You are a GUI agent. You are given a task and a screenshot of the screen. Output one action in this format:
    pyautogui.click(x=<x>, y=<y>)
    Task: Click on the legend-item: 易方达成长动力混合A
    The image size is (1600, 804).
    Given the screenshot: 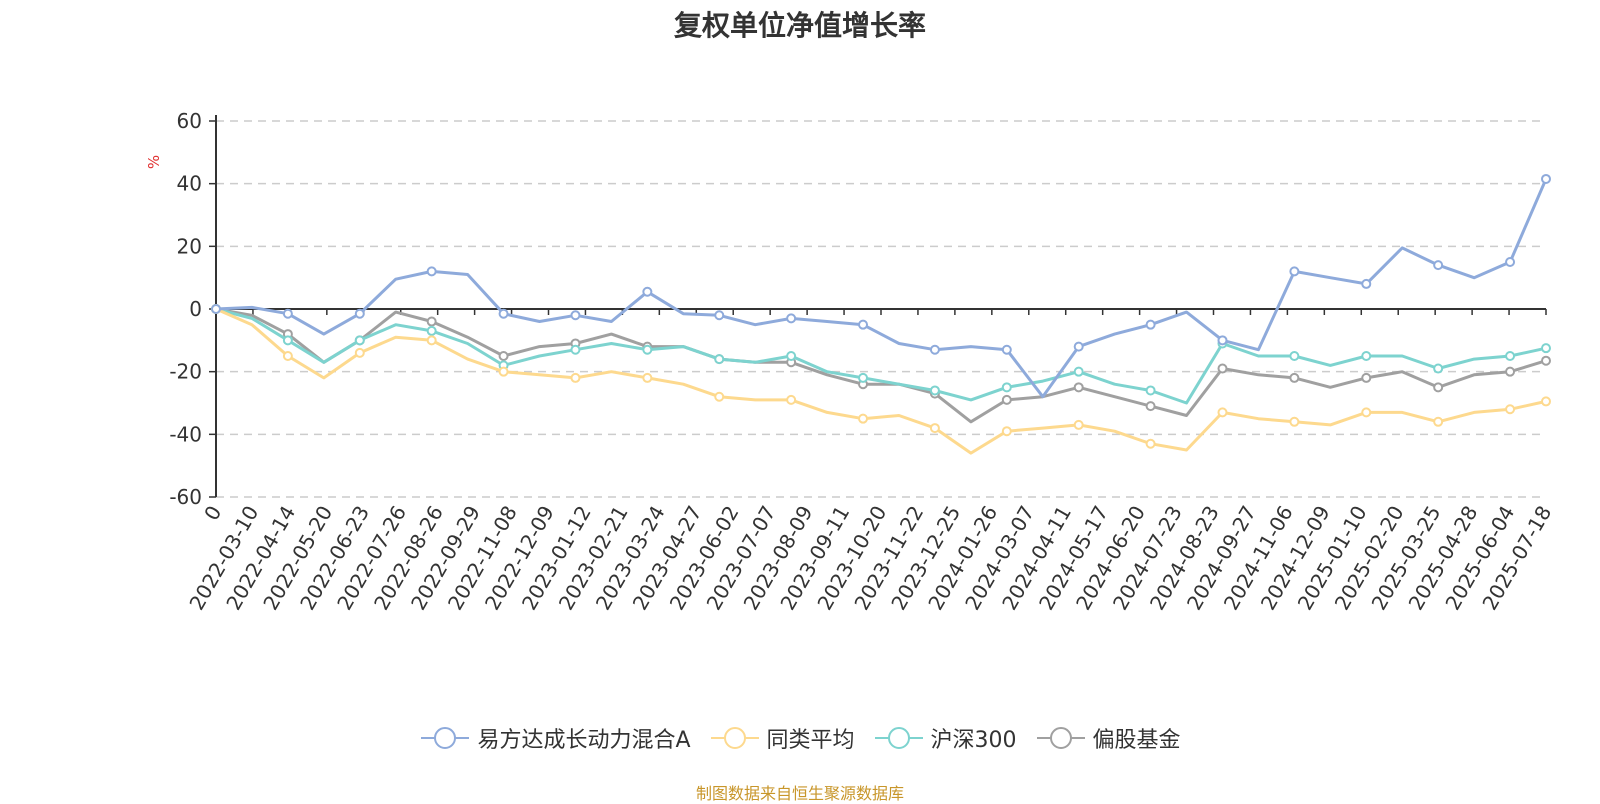 What is the action you would take?
    pyautogui.click(x=555, y=738)
    